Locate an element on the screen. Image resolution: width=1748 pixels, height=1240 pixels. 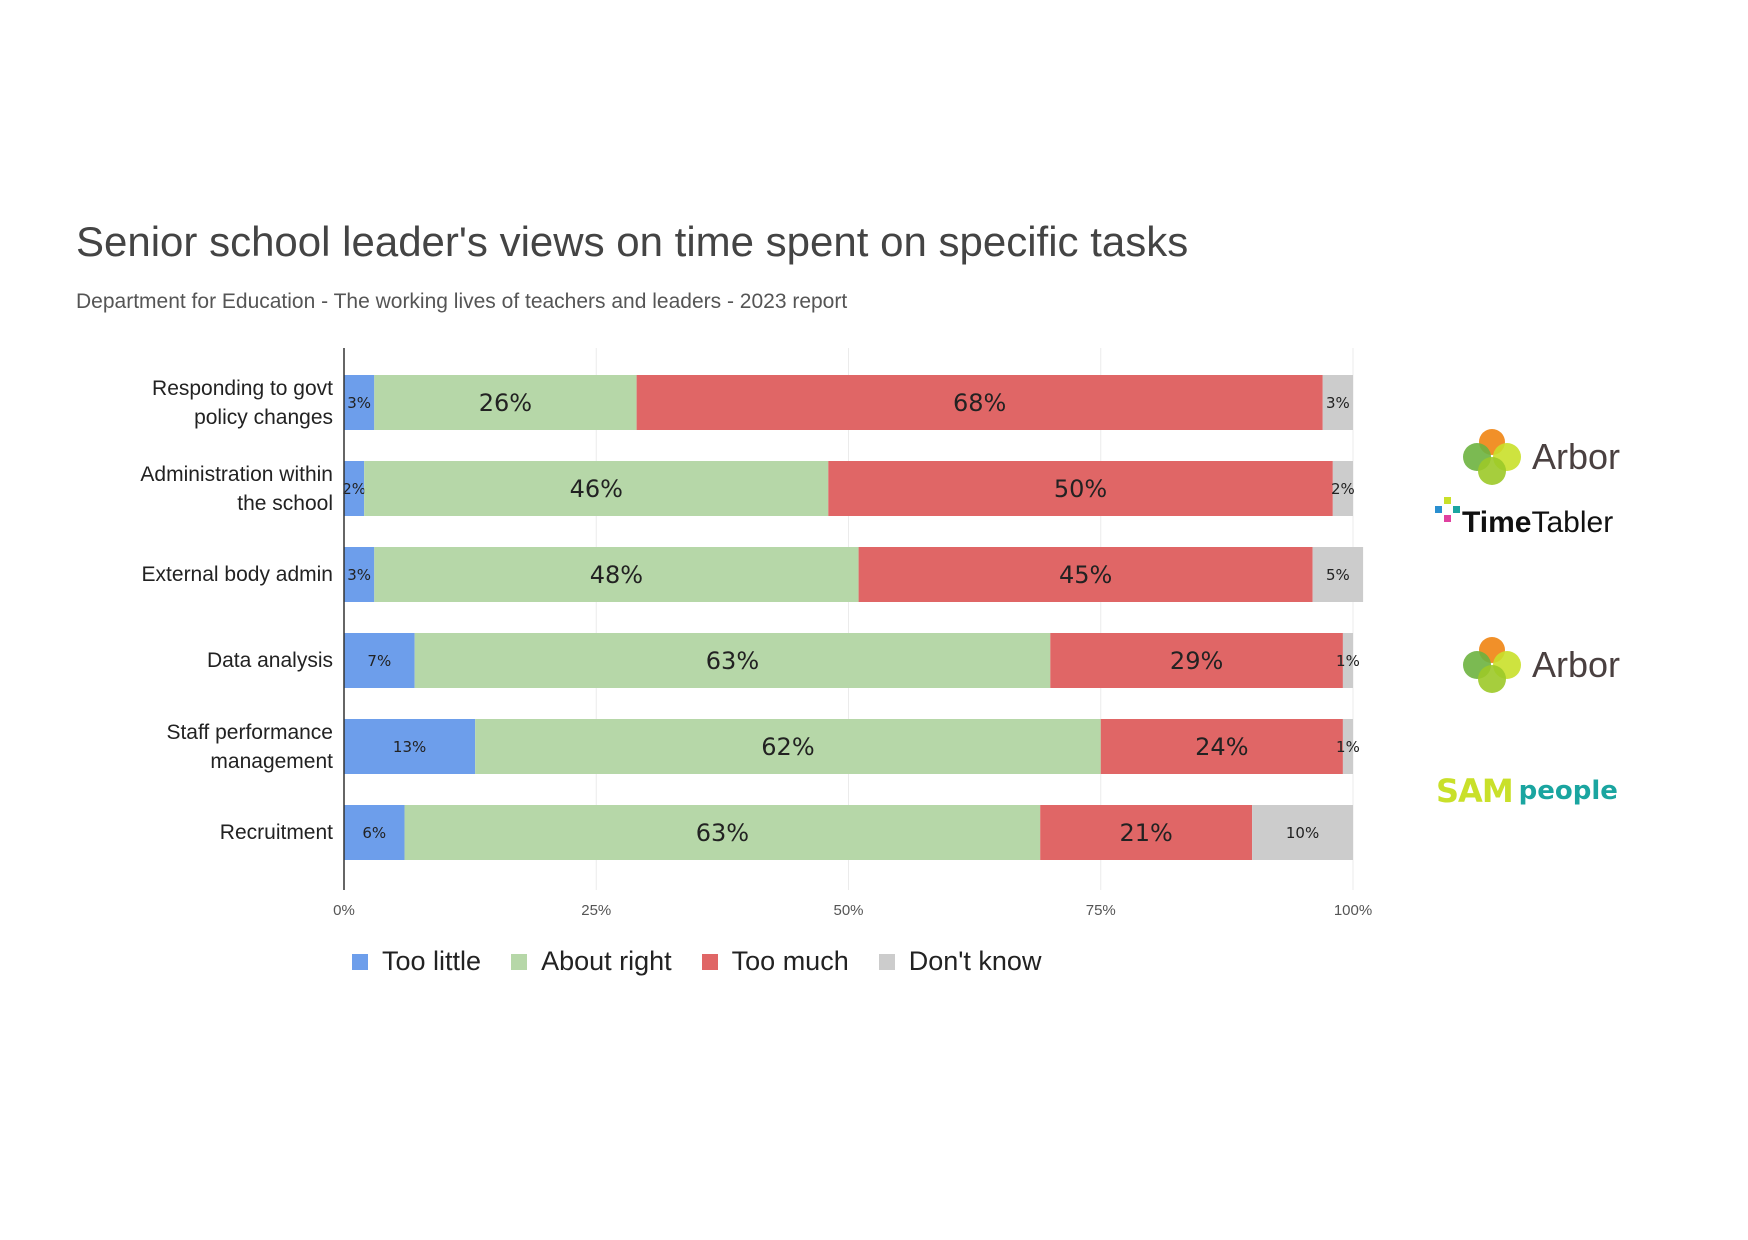
legend-item: Don't know is located at coordinates (960, 961).